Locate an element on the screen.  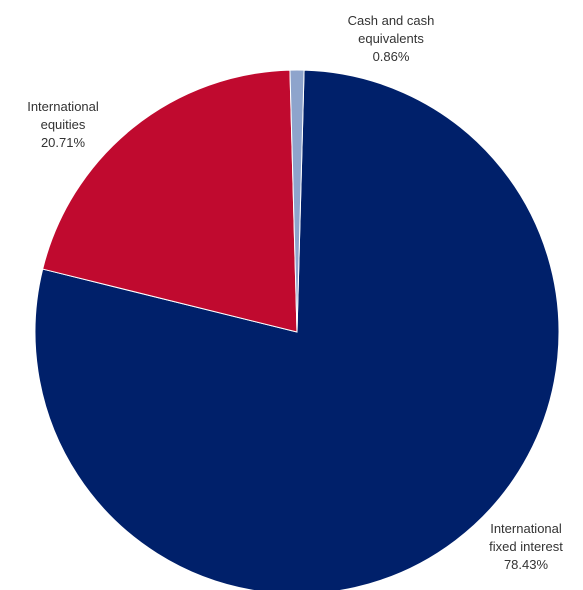
data-label-fixed-interest-line-2: fixed interest is located at coordinates (526, 546).